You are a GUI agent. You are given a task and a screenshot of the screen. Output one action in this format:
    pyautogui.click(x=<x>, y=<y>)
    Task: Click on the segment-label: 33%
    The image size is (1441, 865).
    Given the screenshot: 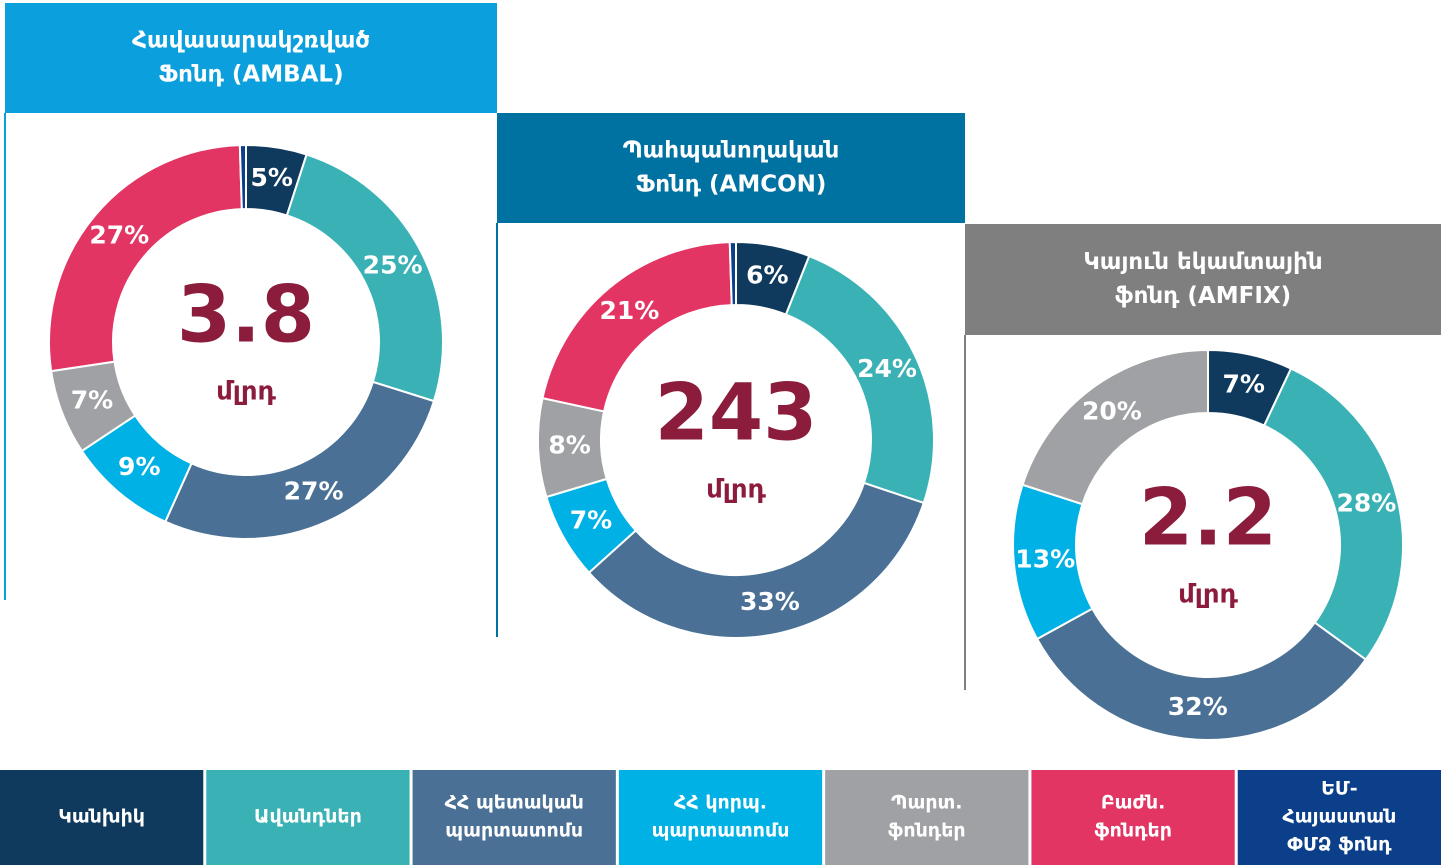 What is the action you would take?
    pyautogui.click(x=770, y=601)
    